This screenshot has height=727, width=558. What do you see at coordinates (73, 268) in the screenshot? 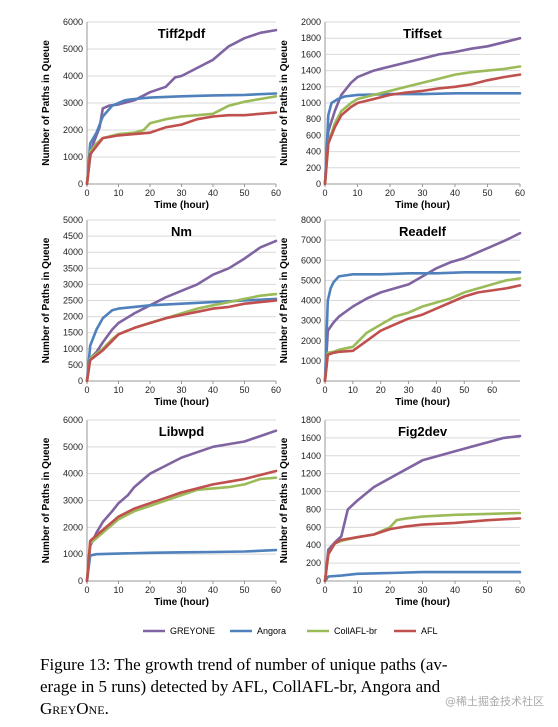
I see `y-tick-label: 3500` at bounding box center [73, 268].